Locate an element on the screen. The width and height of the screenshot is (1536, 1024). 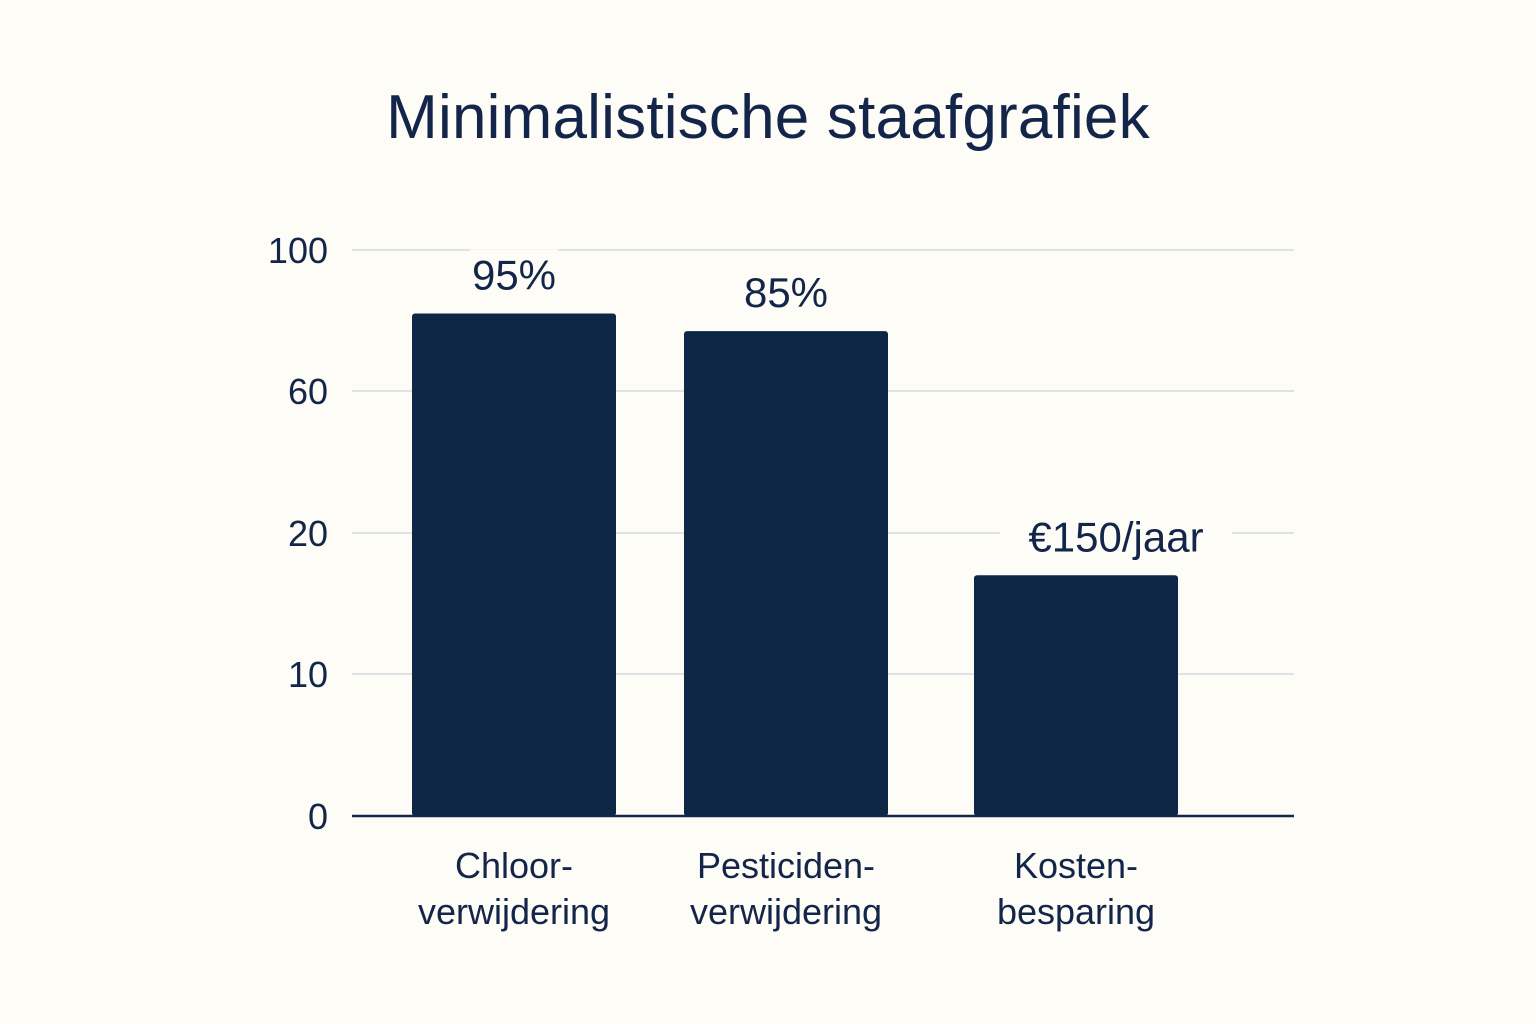
data-label: €150/jaar is located at coordinates (1115, 536).